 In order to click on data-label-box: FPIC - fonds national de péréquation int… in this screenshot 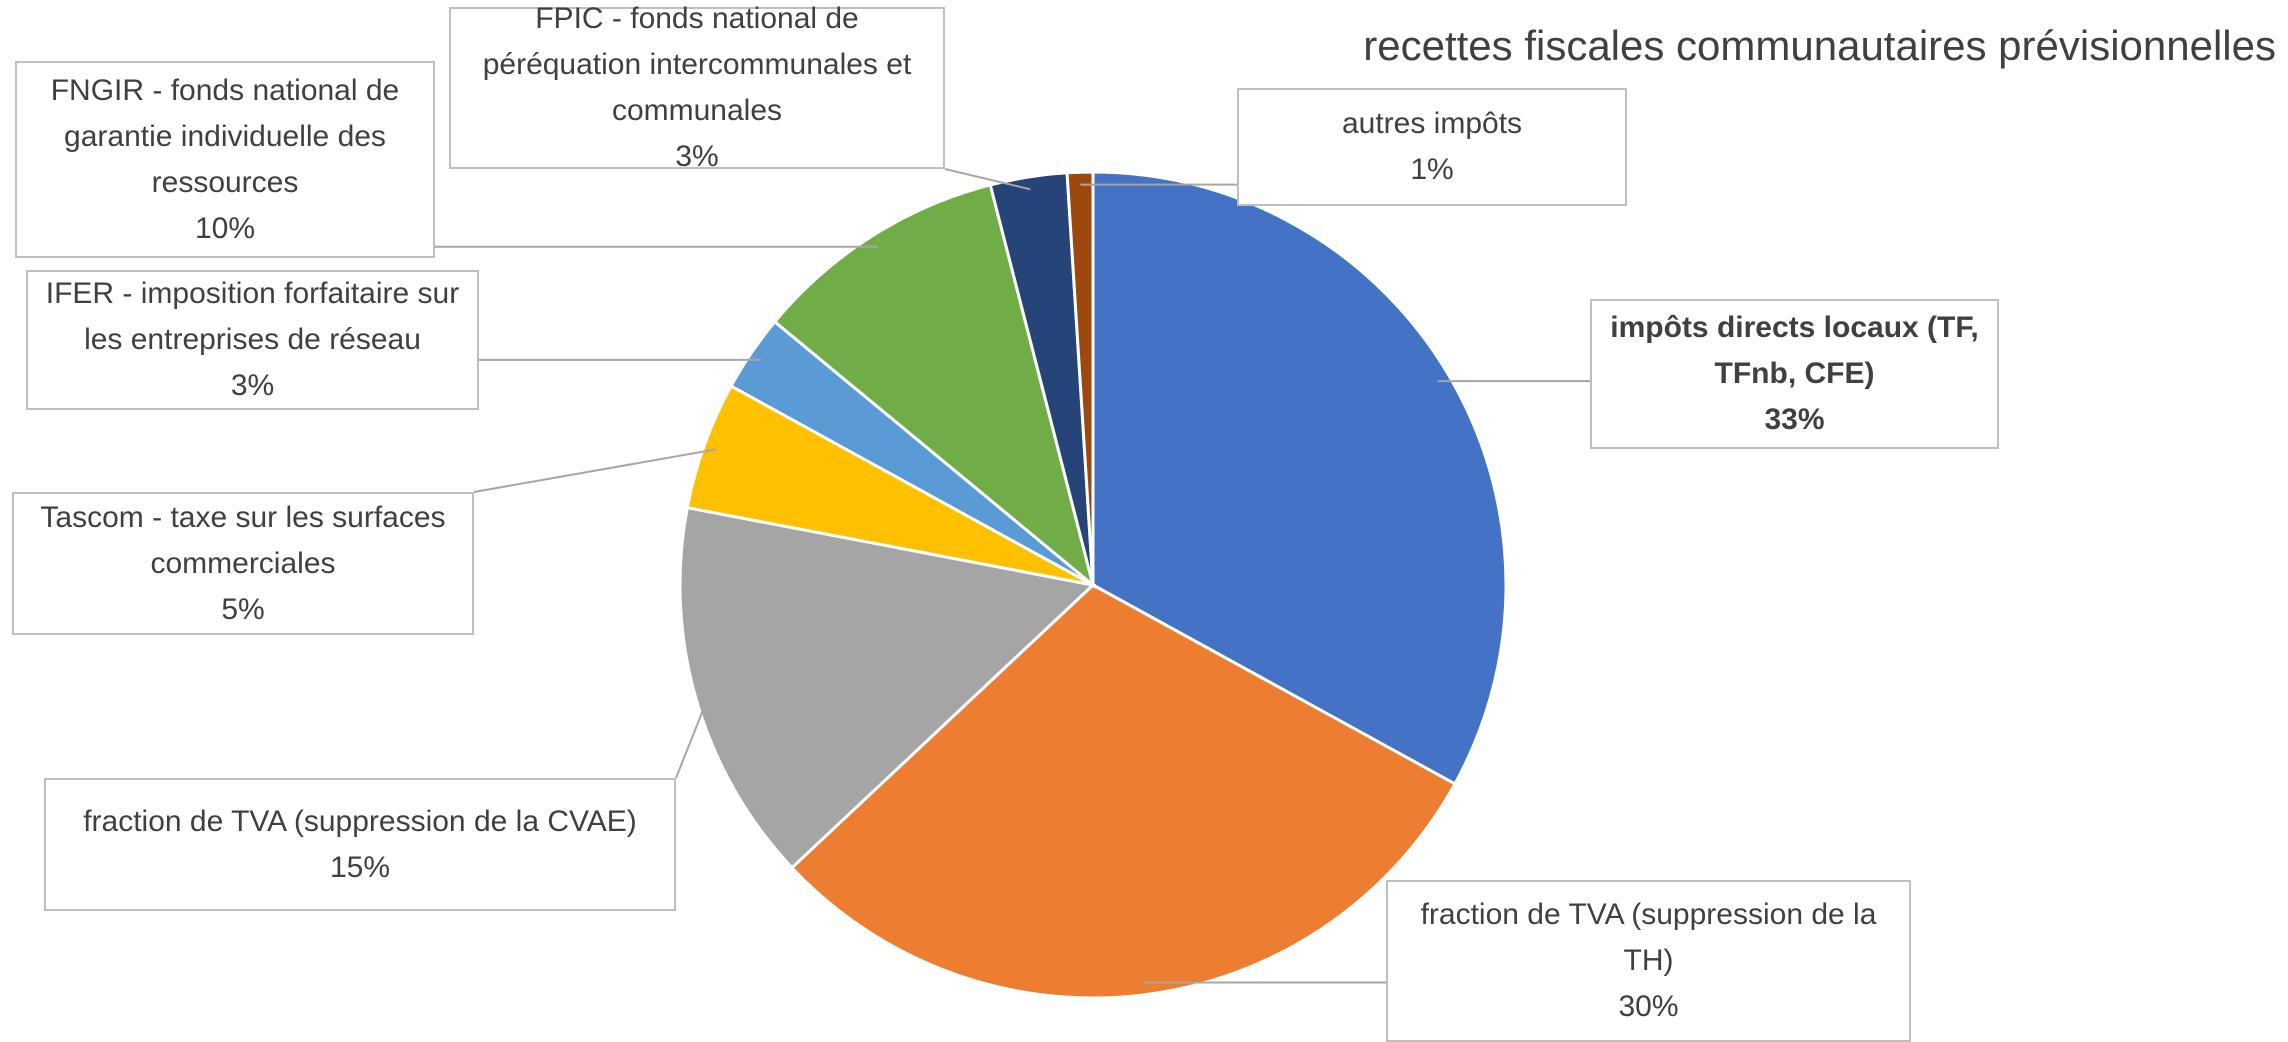, I will do `click(697, 87)`.